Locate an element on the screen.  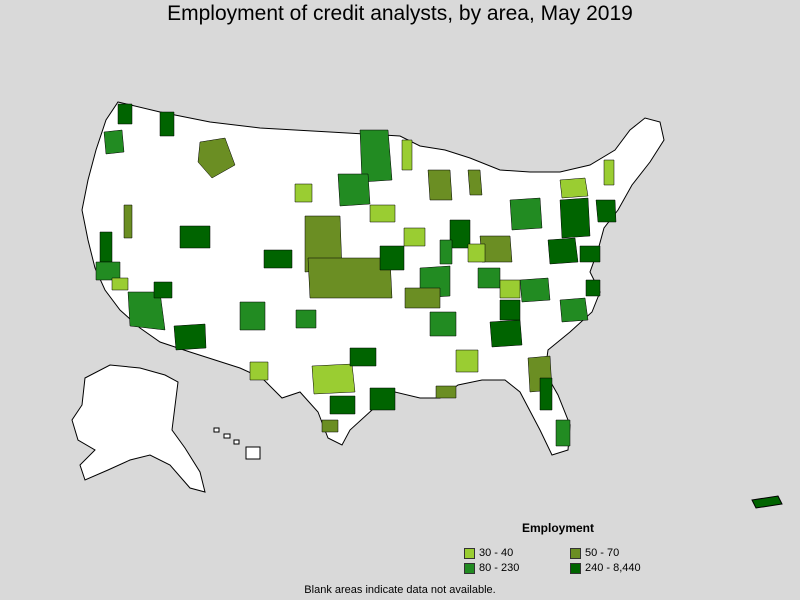
legend-item-240-8440: 240 - 8,440 is located at coordinates (605, 568).